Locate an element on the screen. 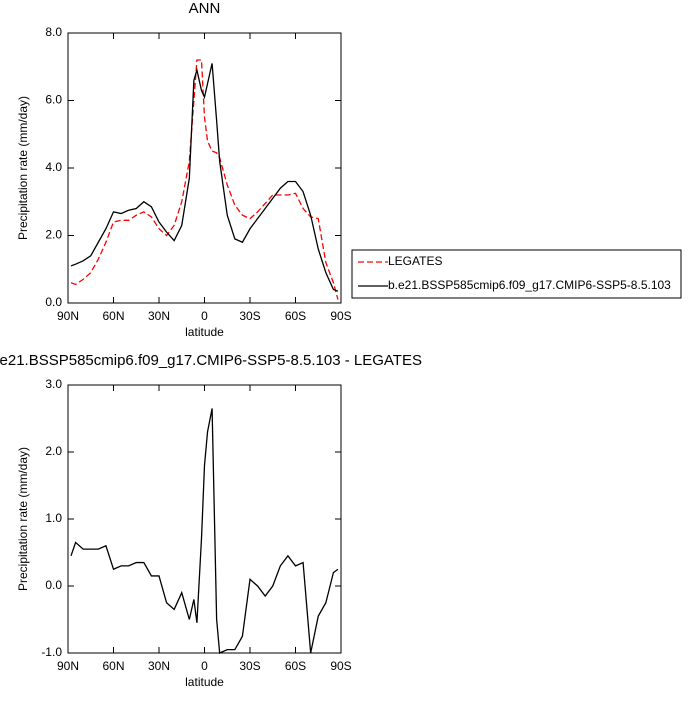 The width and height of the screenshot is (700, 705). y-tick-label: -1.0 is located at coordinates (51, 652).